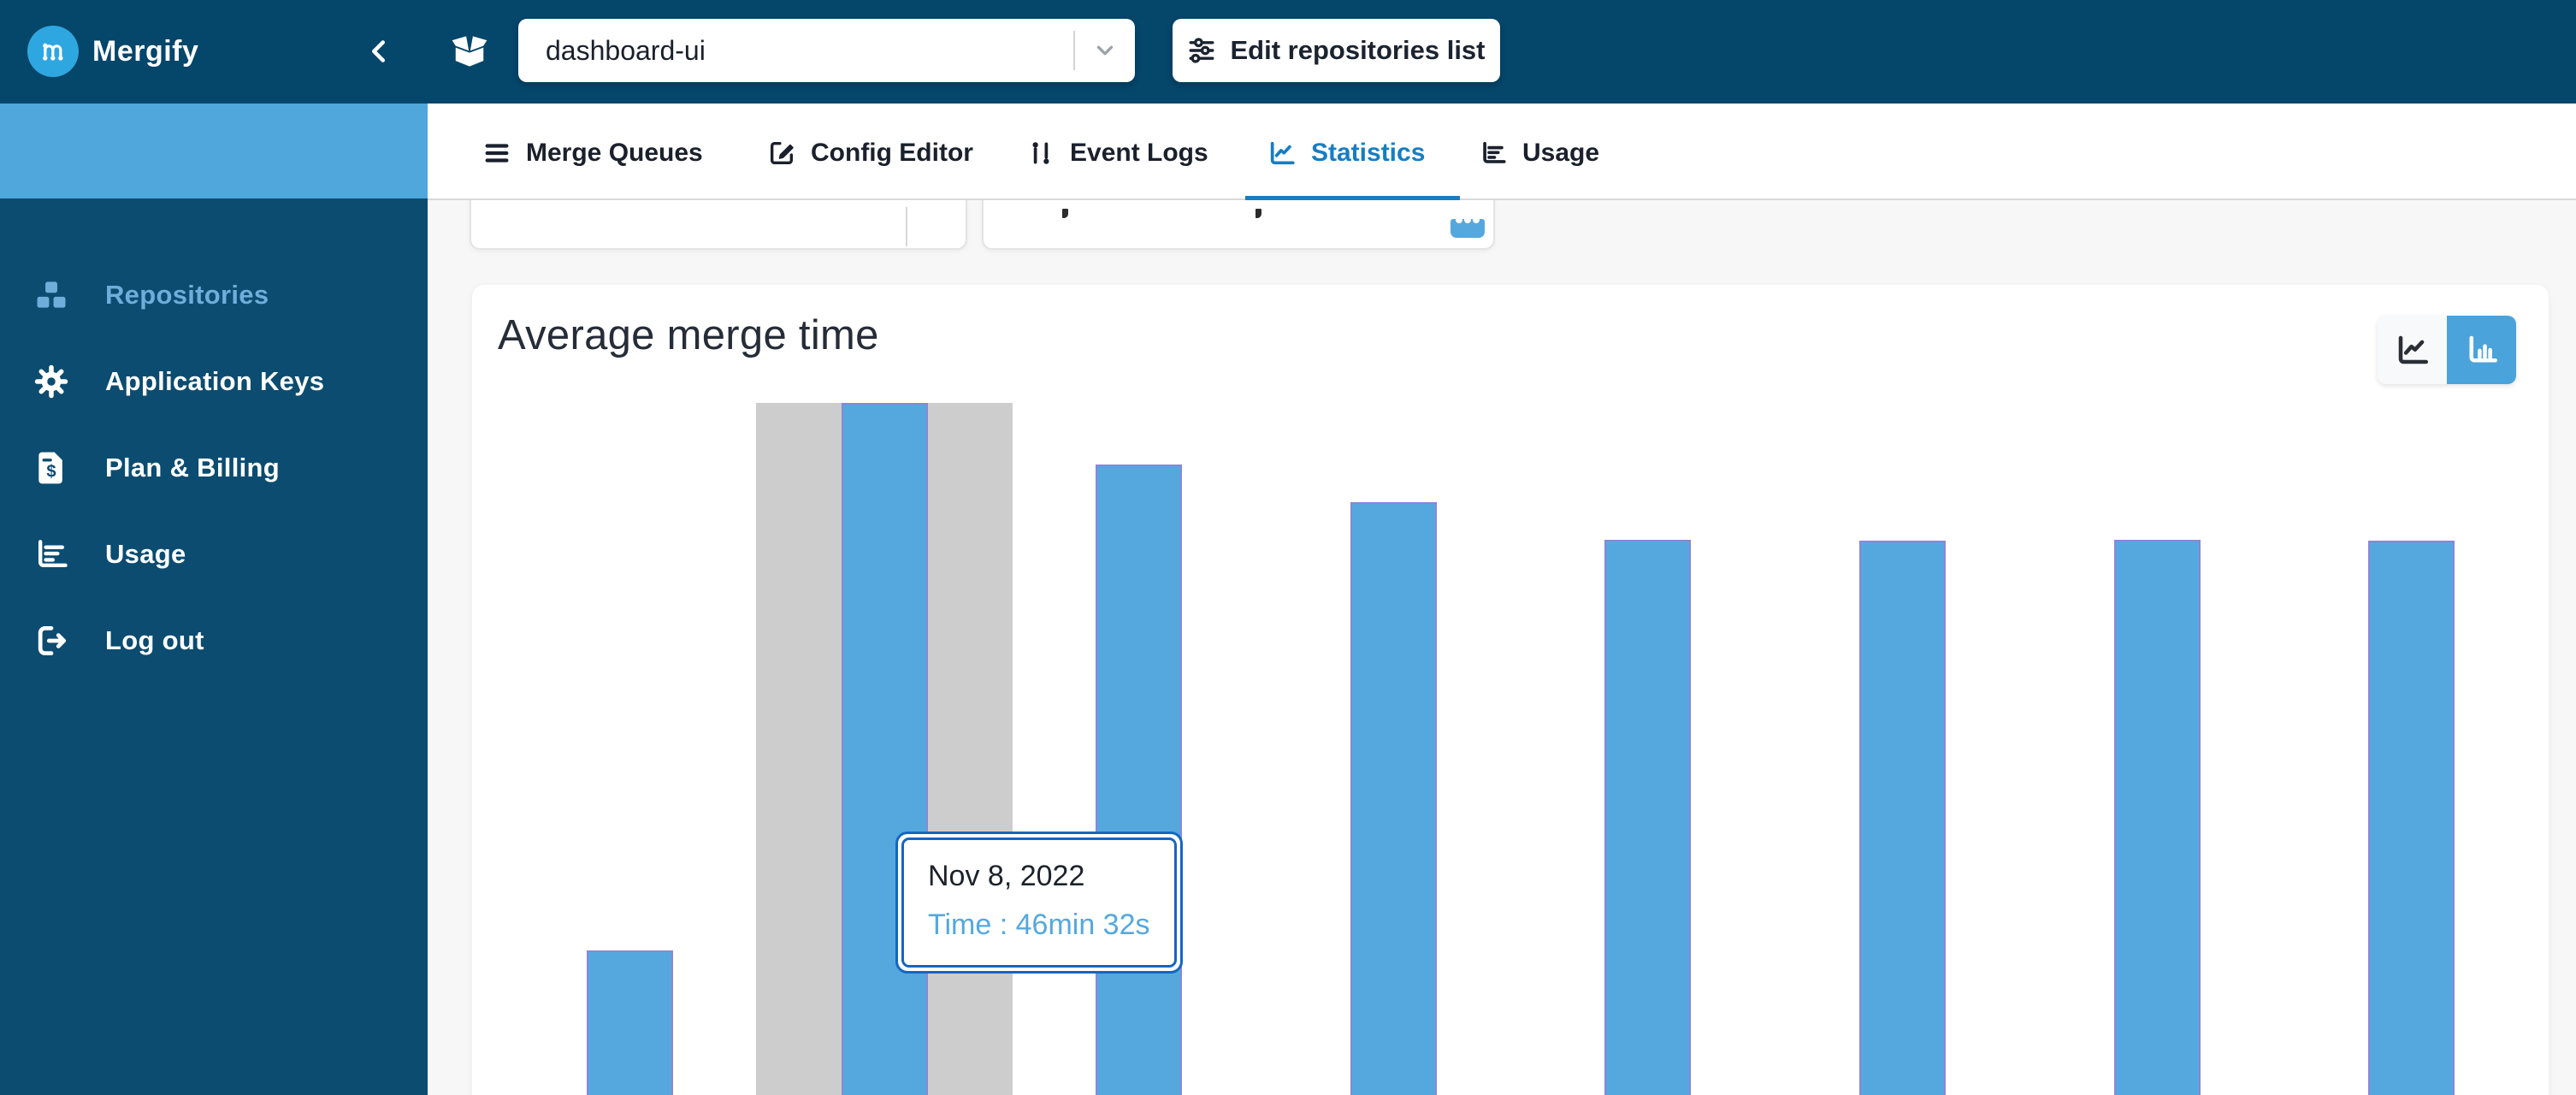 Image resolution: width=2576 pixels, height=1095 pixels. Describe the element at coordinates (1039, 925) in the screenshot. I see `tooltip-value: Time : 46min 32s` at that location.